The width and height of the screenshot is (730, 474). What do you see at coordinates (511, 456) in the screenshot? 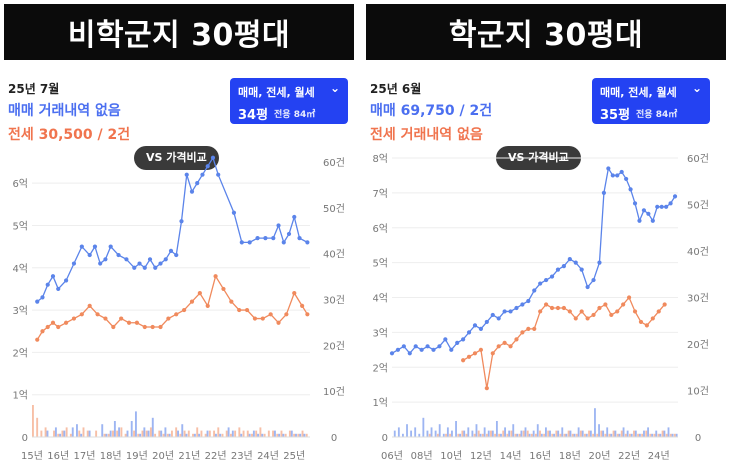
I see `x-tick: 14년` at bounding box center [511, 456].